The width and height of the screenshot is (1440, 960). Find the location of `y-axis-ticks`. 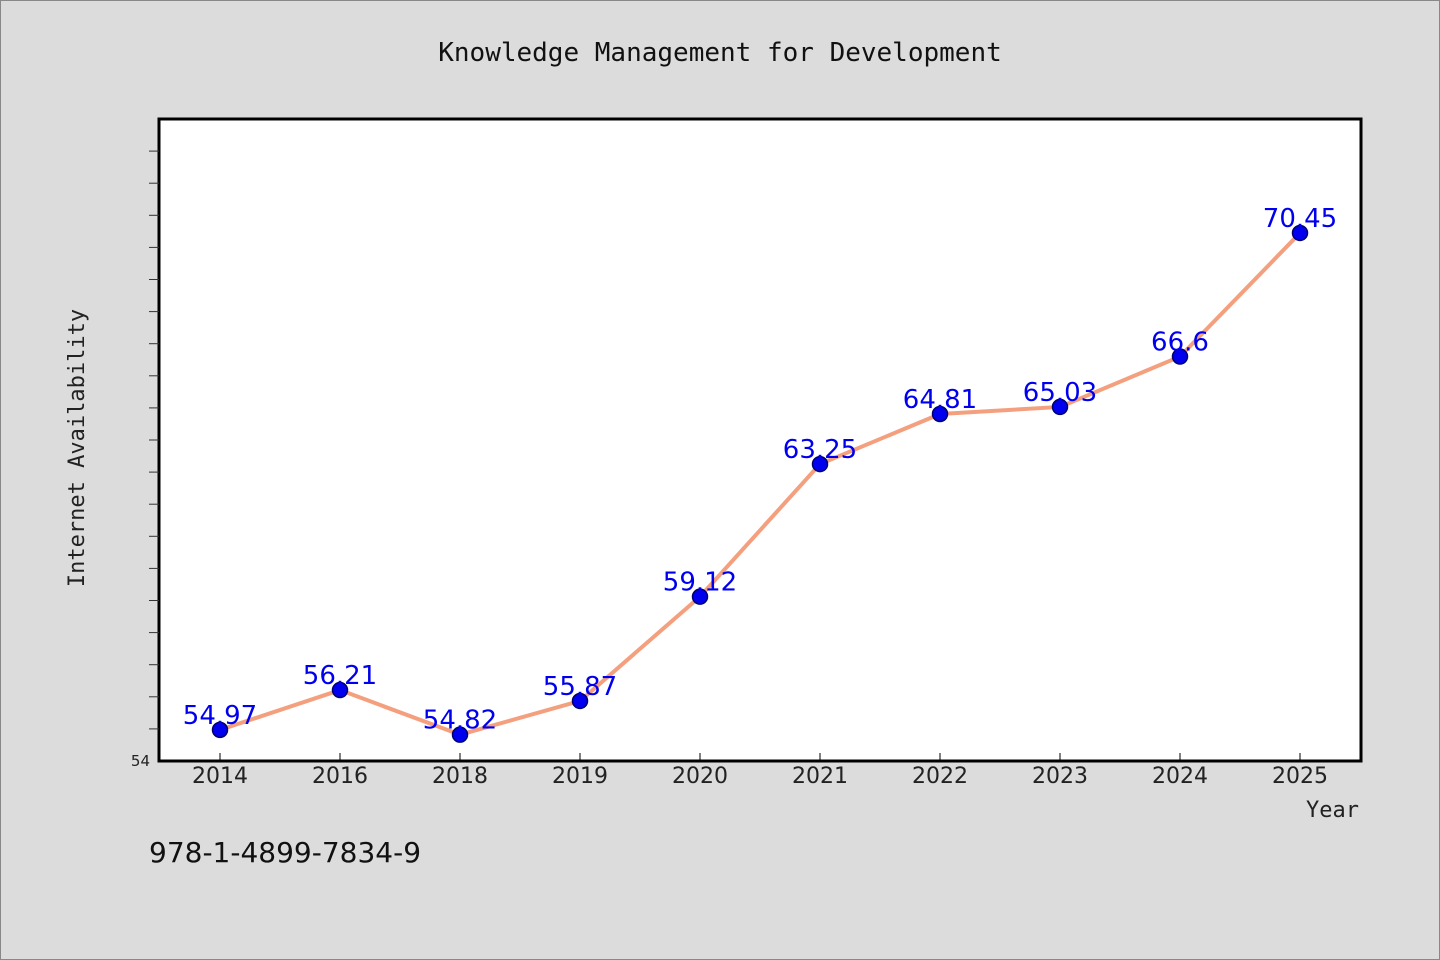

y-axis-ticks is located at coordinates (154, 440).